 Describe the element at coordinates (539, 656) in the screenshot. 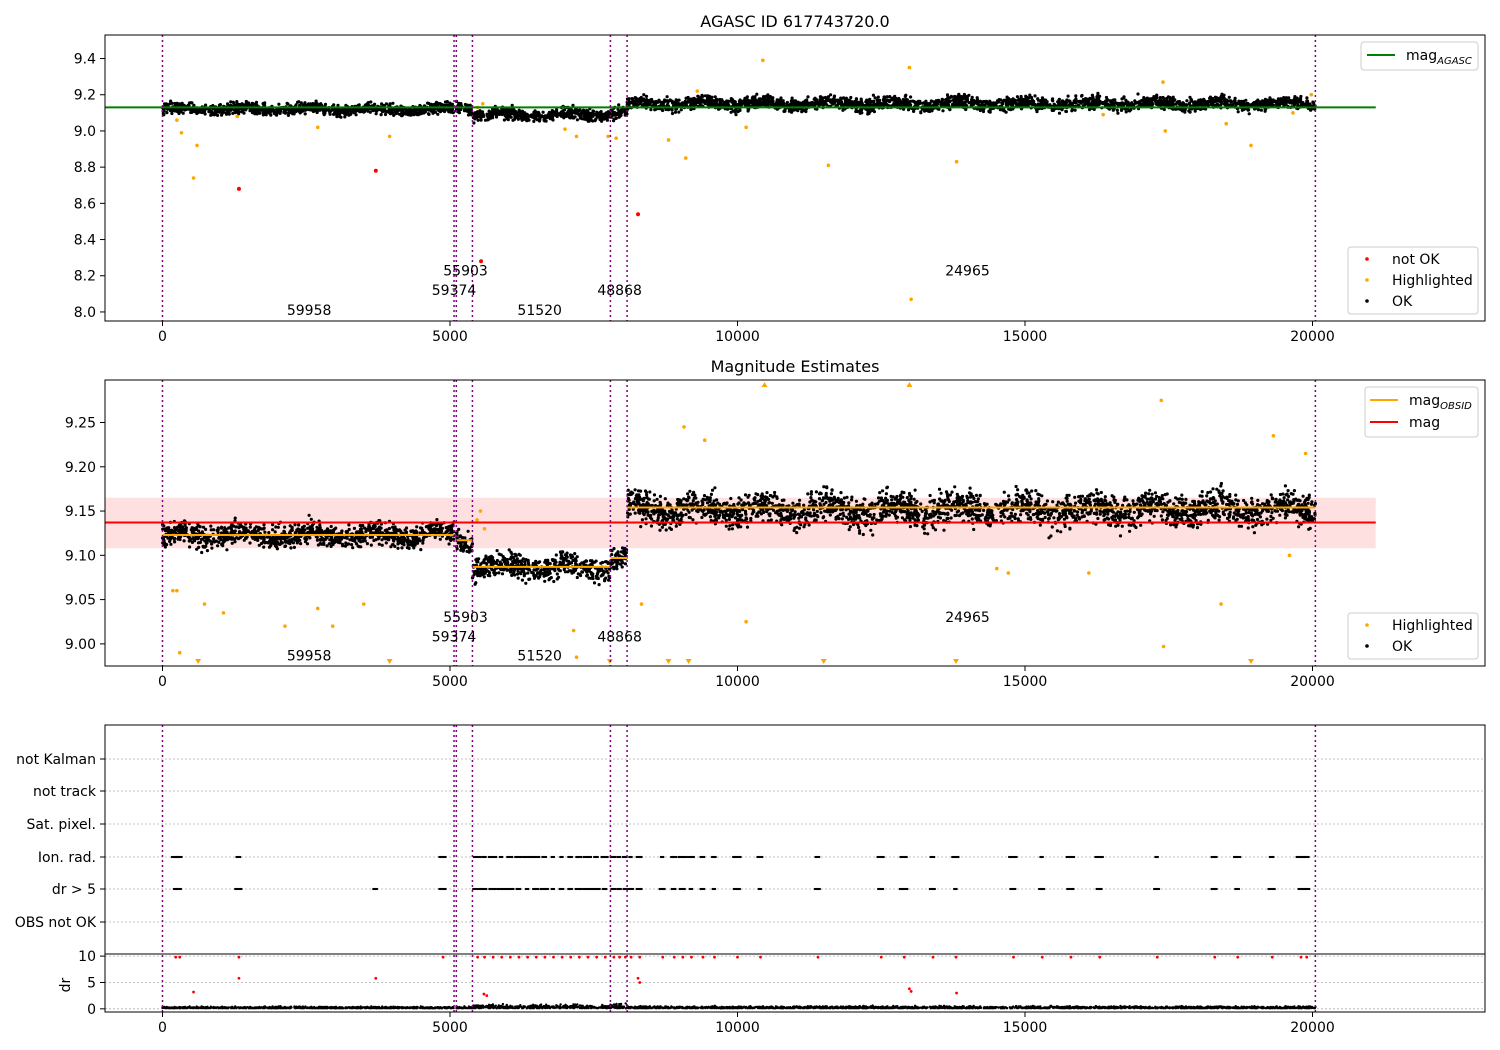

I see `obsid-label: 51520` at that location.